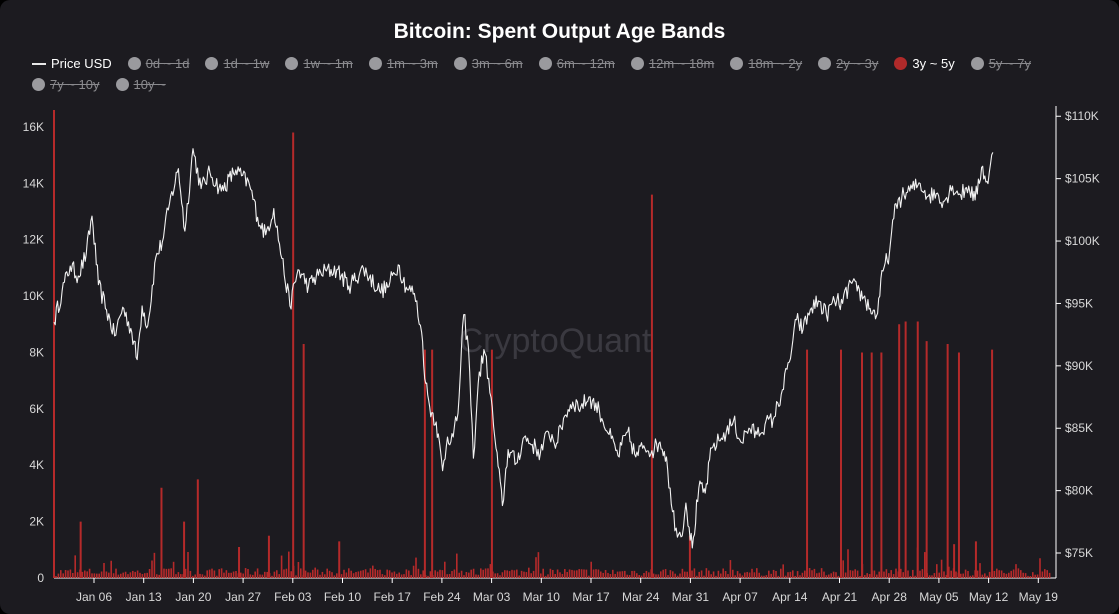  I want to click on x-tick-label: Mar 17, so click(591, 597).